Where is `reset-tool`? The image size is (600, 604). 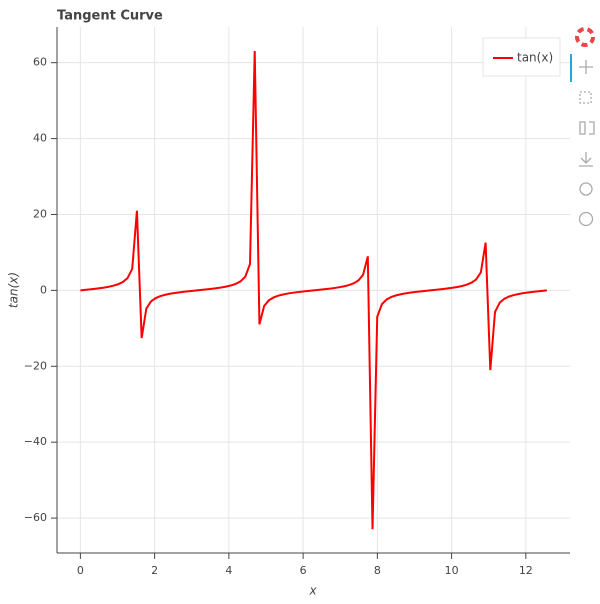 reset-tool is located at coordinates (586, 189).